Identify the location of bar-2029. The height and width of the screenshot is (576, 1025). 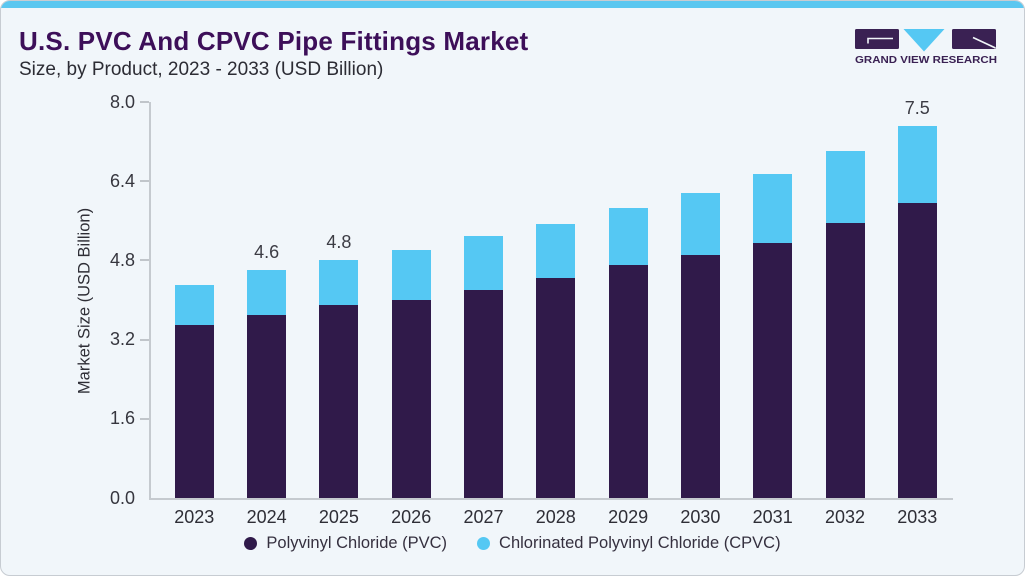
(628, 353).